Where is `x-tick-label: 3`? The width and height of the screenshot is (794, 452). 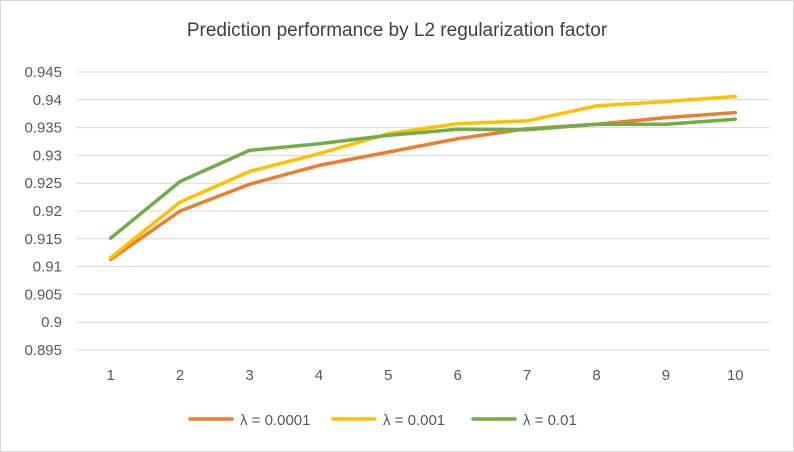 x-tick-label: 3 is located at coordinates (249, 375).